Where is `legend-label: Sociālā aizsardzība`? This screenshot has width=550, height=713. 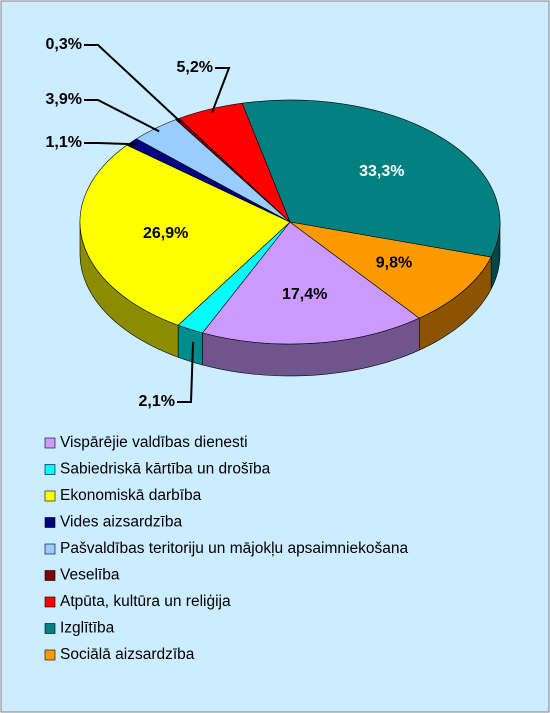 legend-label: Sociālā aizsardzība is located at coordinates (127, 654).